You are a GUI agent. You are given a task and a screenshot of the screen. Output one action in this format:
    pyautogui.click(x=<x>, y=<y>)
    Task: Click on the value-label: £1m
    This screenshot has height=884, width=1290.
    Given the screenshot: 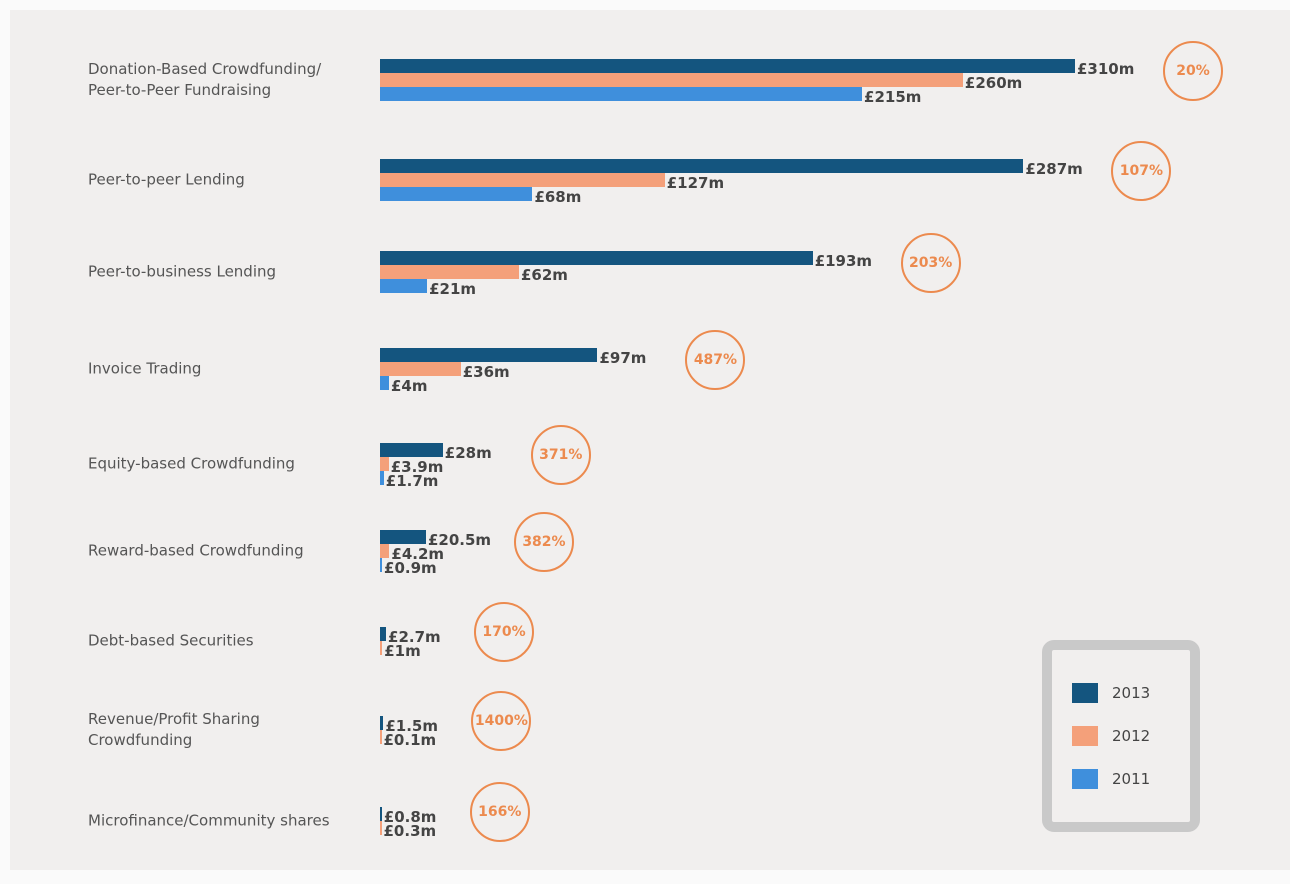 What is the action you would take?
    pyautogui.click(x=402, y=651)
    